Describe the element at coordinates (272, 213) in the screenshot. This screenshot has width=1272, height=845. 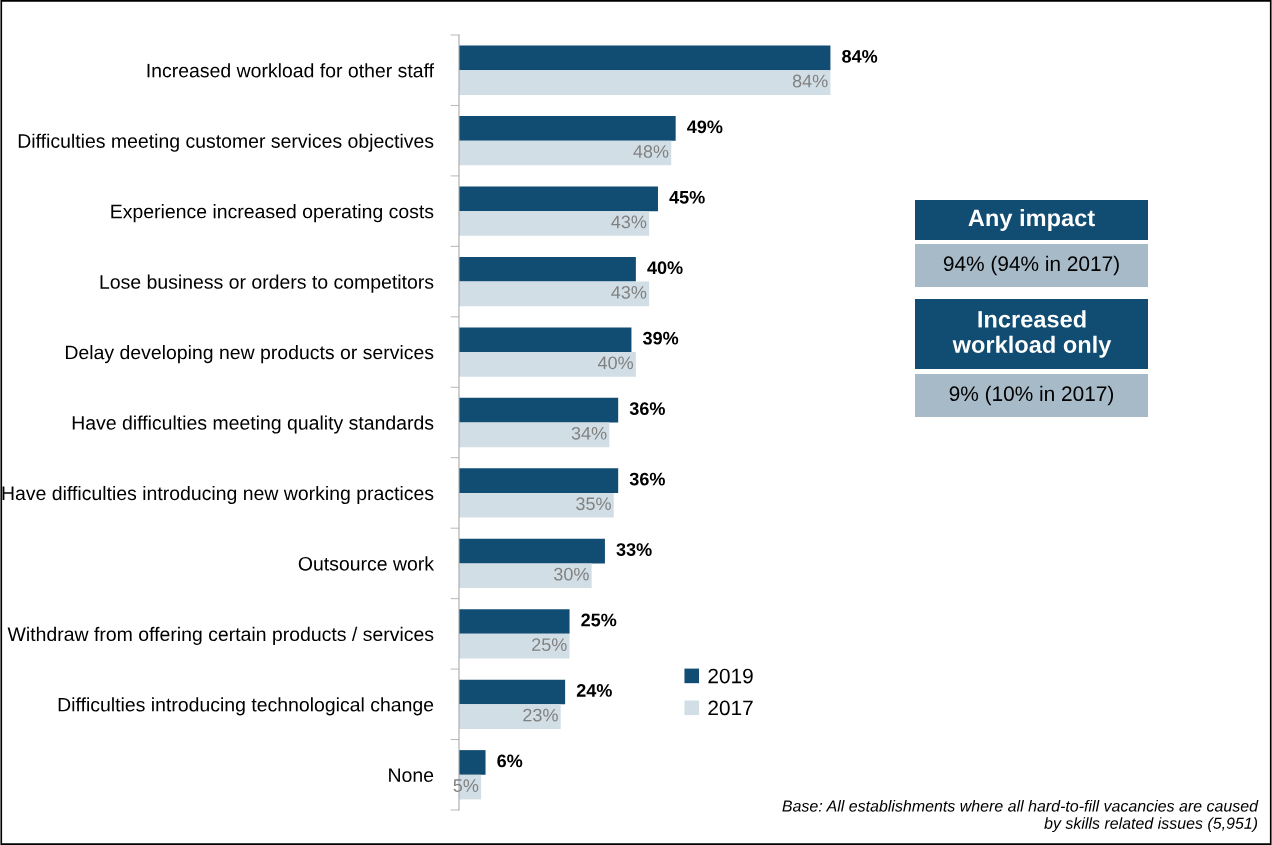
I see `y-tick-label: Experience increased operating costs` at that location.